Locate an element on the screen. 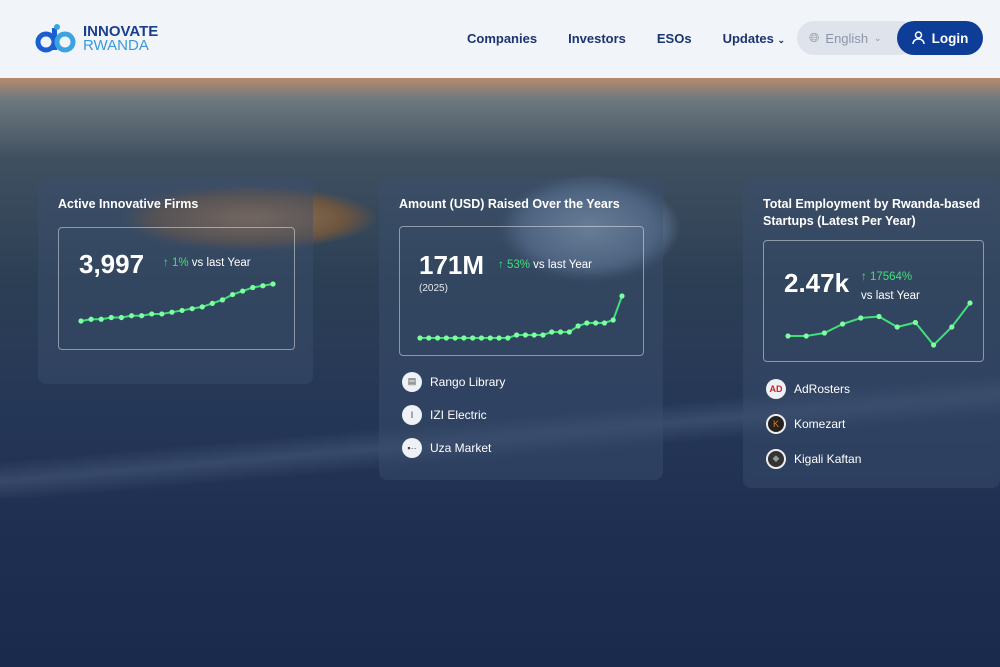 The image size is (1000, 667). card-title: Amount (USD) Raised Over the Years is located at coordinates (509, 204).